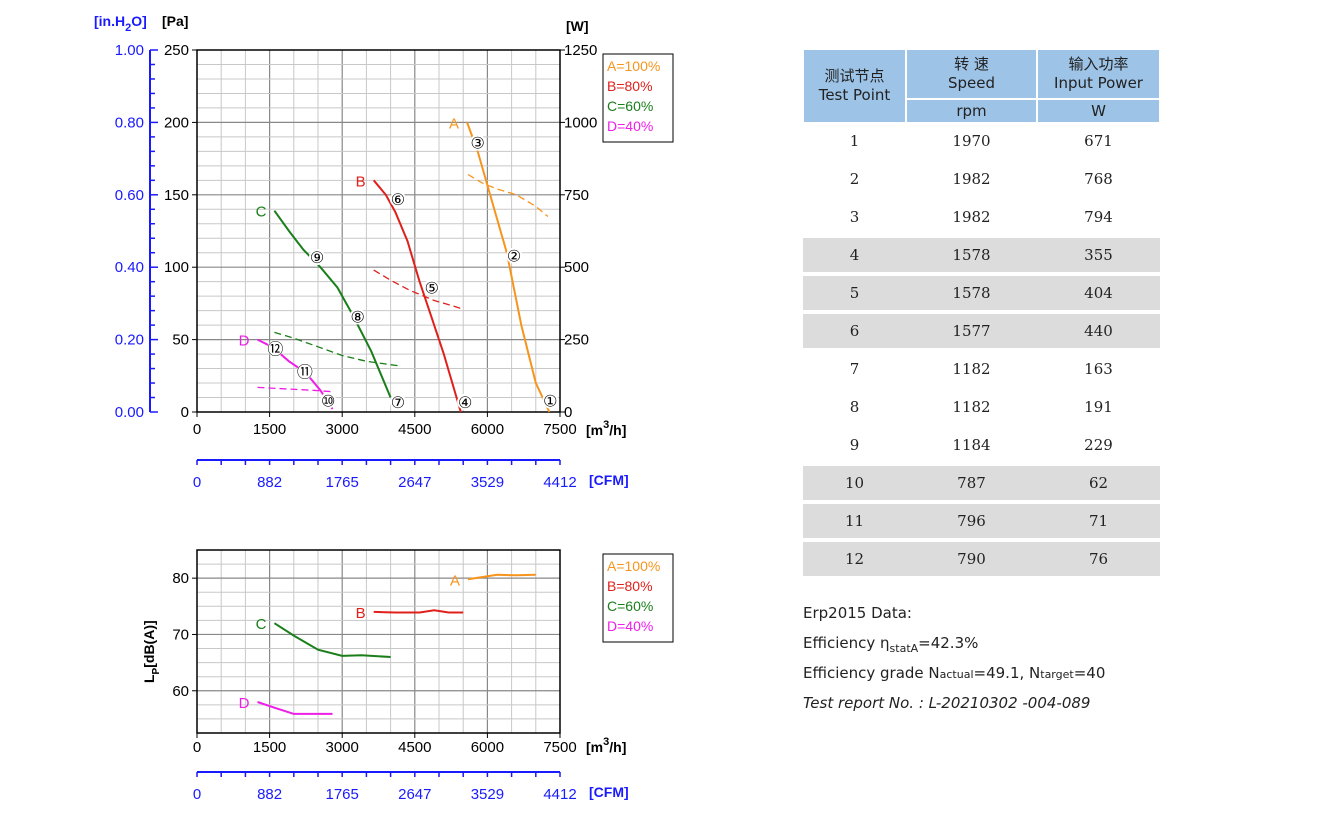  Describe the element at coordinates (1098, 294) in the screenshot. I see `cell-power: 404` at that location.